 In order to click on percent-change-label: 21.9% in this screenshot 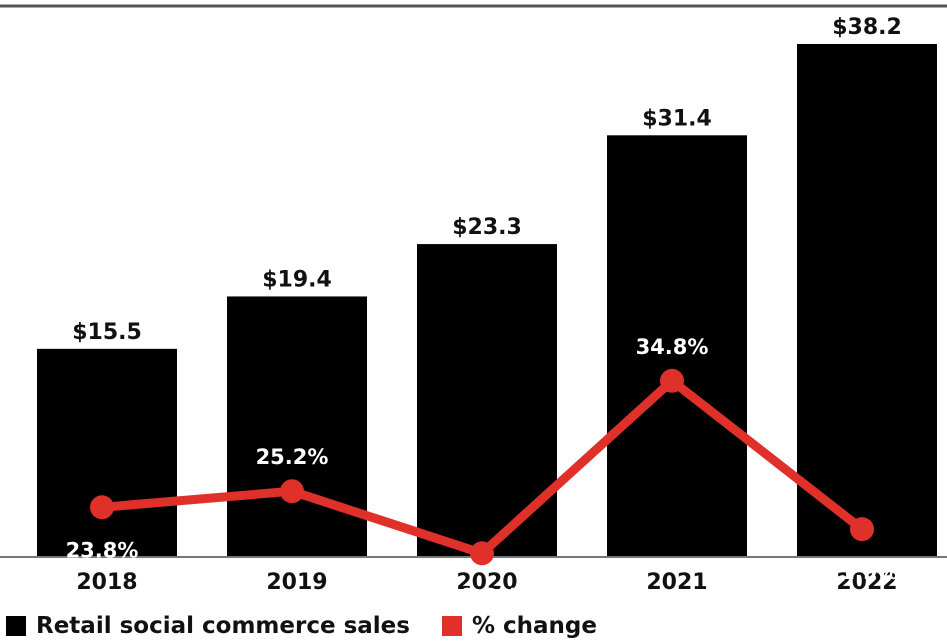, I will do `click(862, 572)`.